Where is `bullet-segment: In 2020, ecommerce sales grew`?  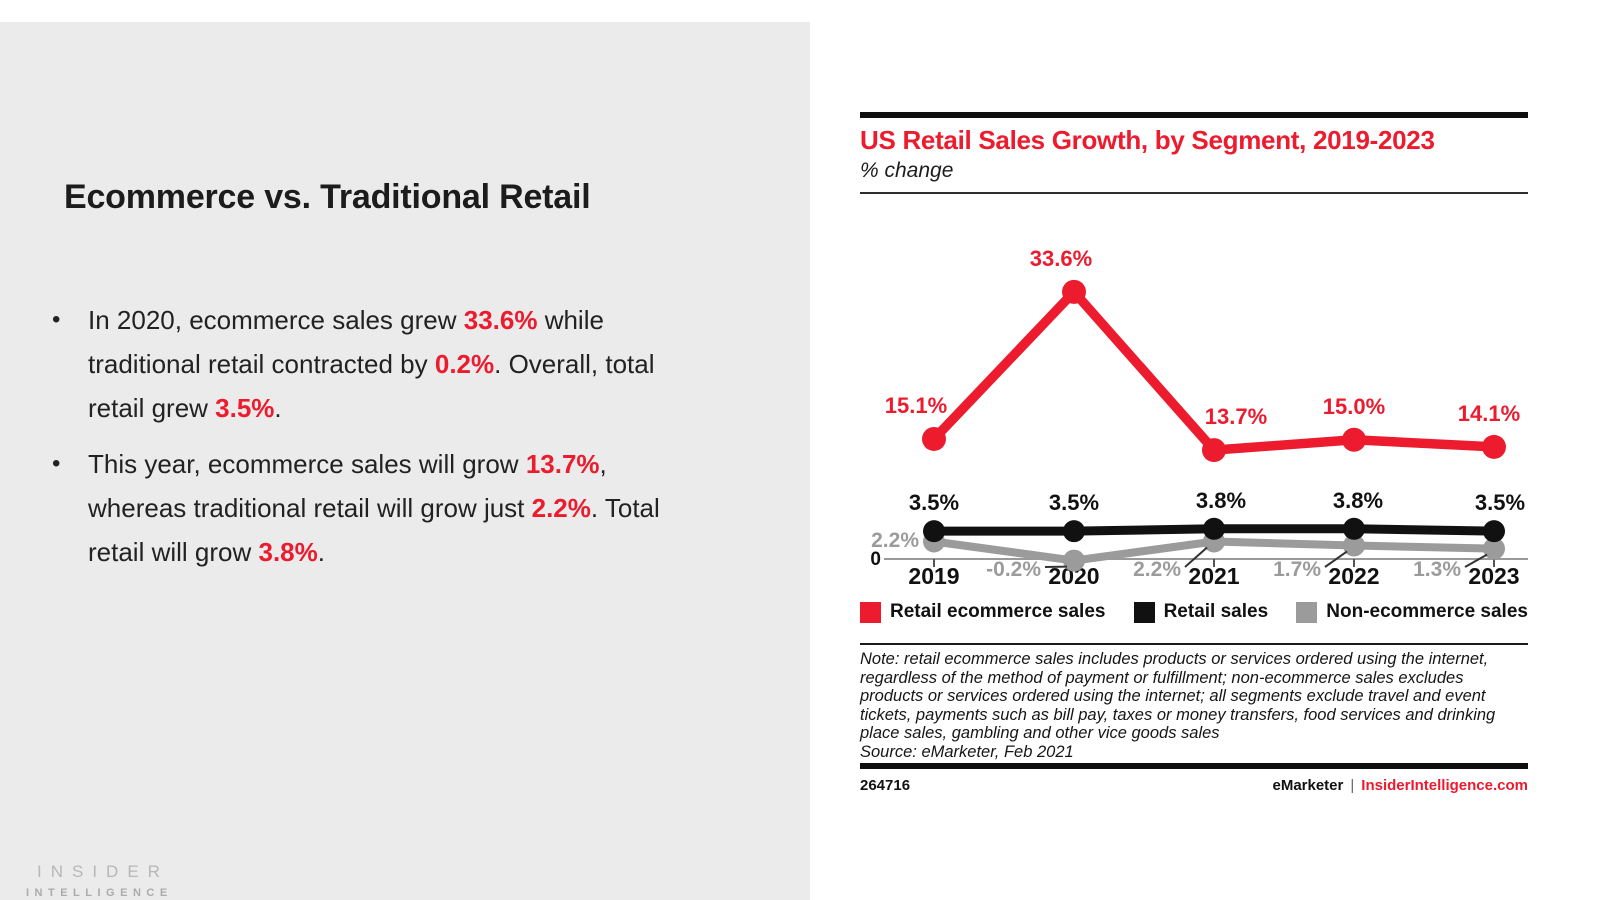 bullet-segment: In 2020, ecommerce sales grew is located at coordinates (276, 320).